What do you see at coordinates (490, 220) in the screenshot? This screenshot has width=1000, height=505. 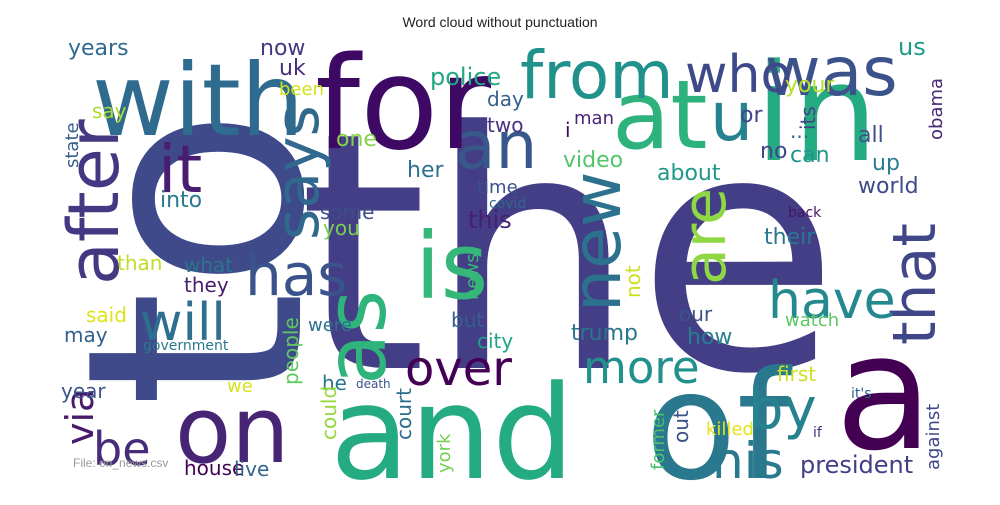 I see `word-this: this` at bounding box center [490, 220].